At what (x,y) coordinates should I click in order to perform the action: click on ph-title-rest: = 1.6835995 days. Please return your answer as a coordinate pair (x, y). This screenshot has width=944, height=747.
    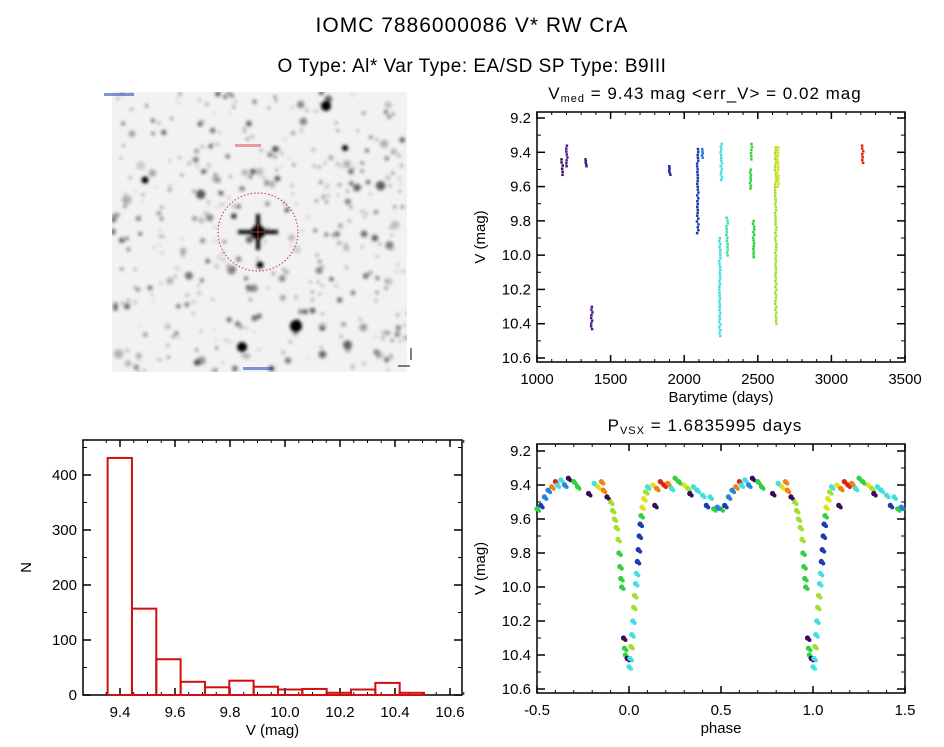
    Looking at the image, I should click on (723, 425).